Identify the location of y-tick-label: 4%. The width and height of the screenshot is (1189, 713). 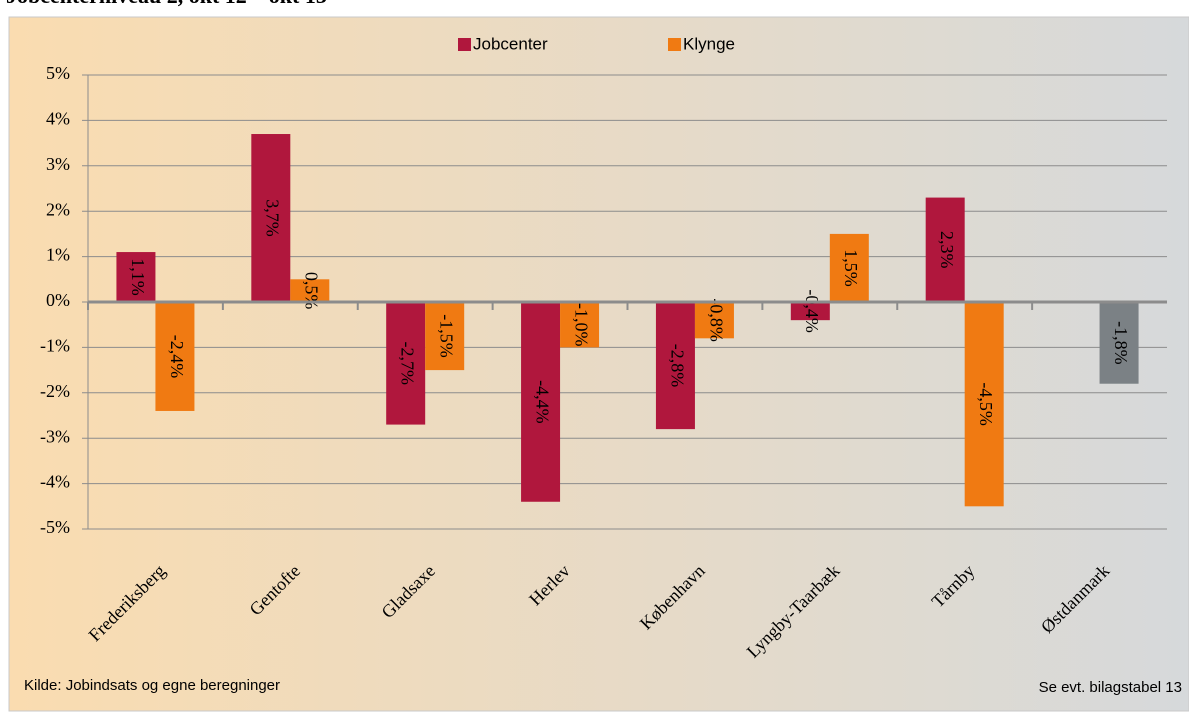
(58, 119).